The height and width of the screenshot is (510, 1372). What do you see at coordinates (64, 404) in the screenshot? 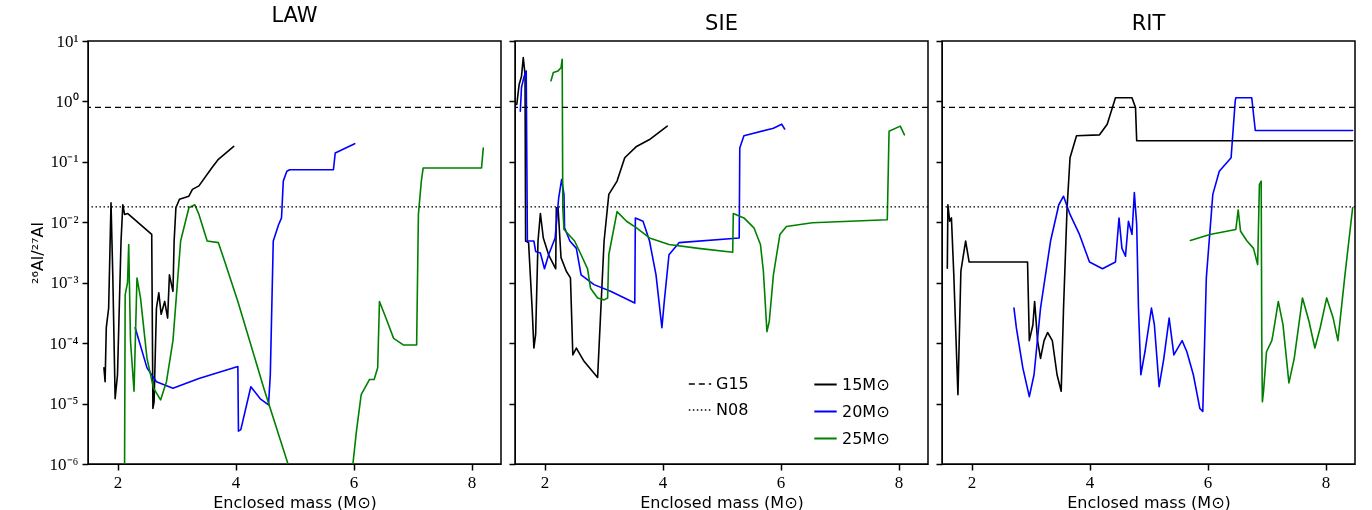
I see `y-tick-label: 10⁻⁵` at bounding box center [64, 404].